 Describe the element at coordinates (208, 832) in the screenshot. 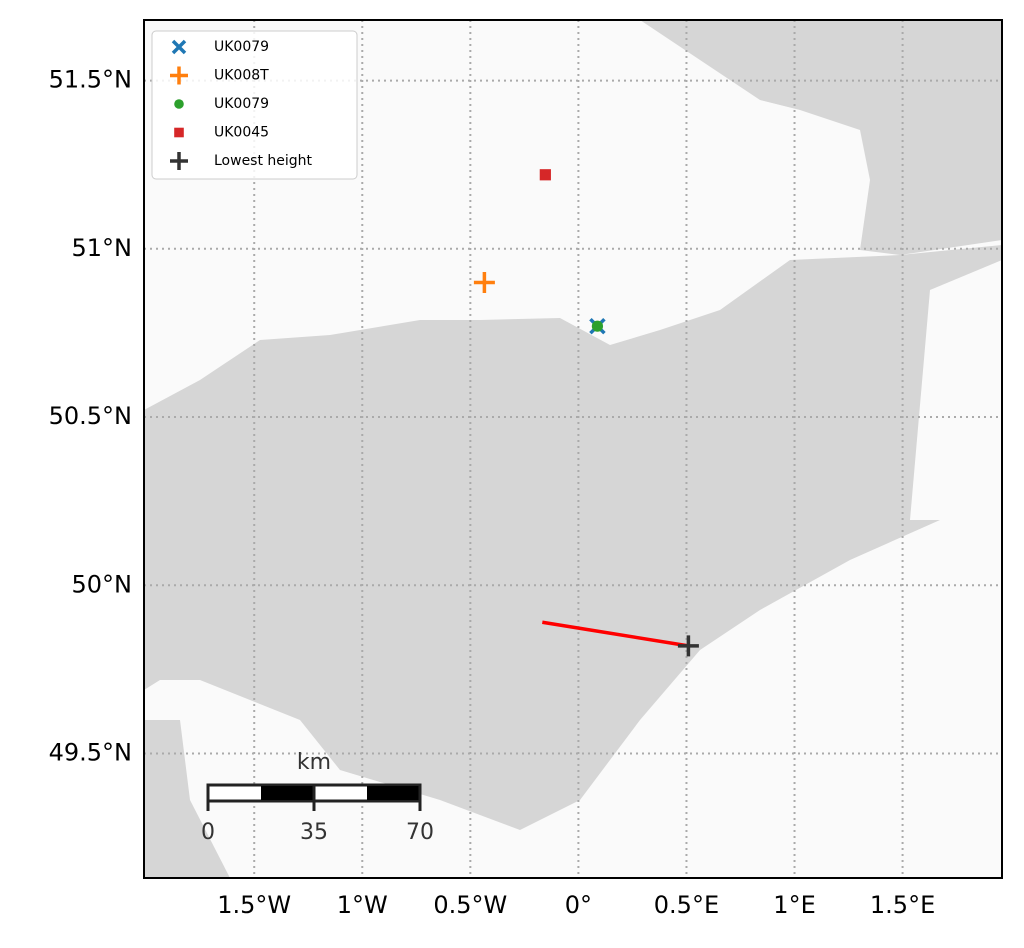

I see `scale-bar-label: 0` at that location.